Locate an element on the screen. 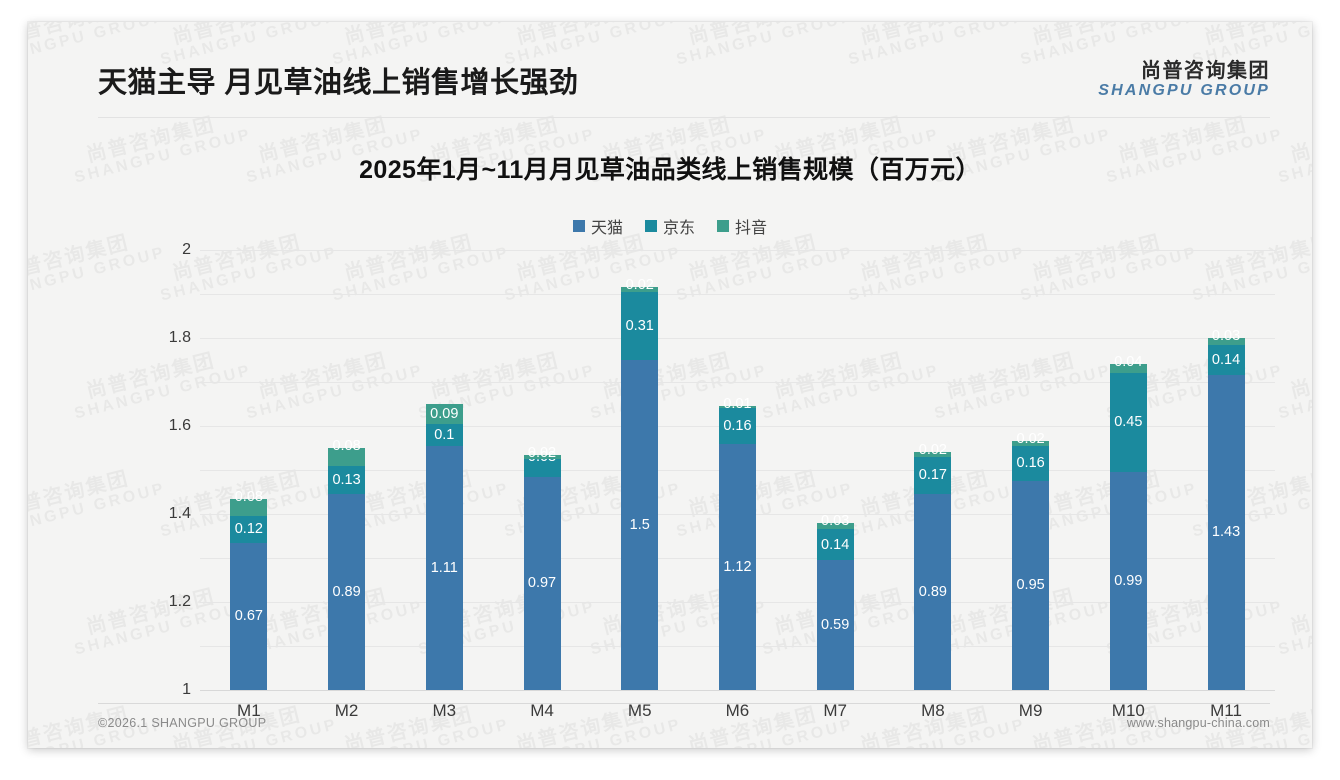 This screenshot has width=1340, height=780. legend-item-抖音: 抖音 is located at coordinates (742, 226).